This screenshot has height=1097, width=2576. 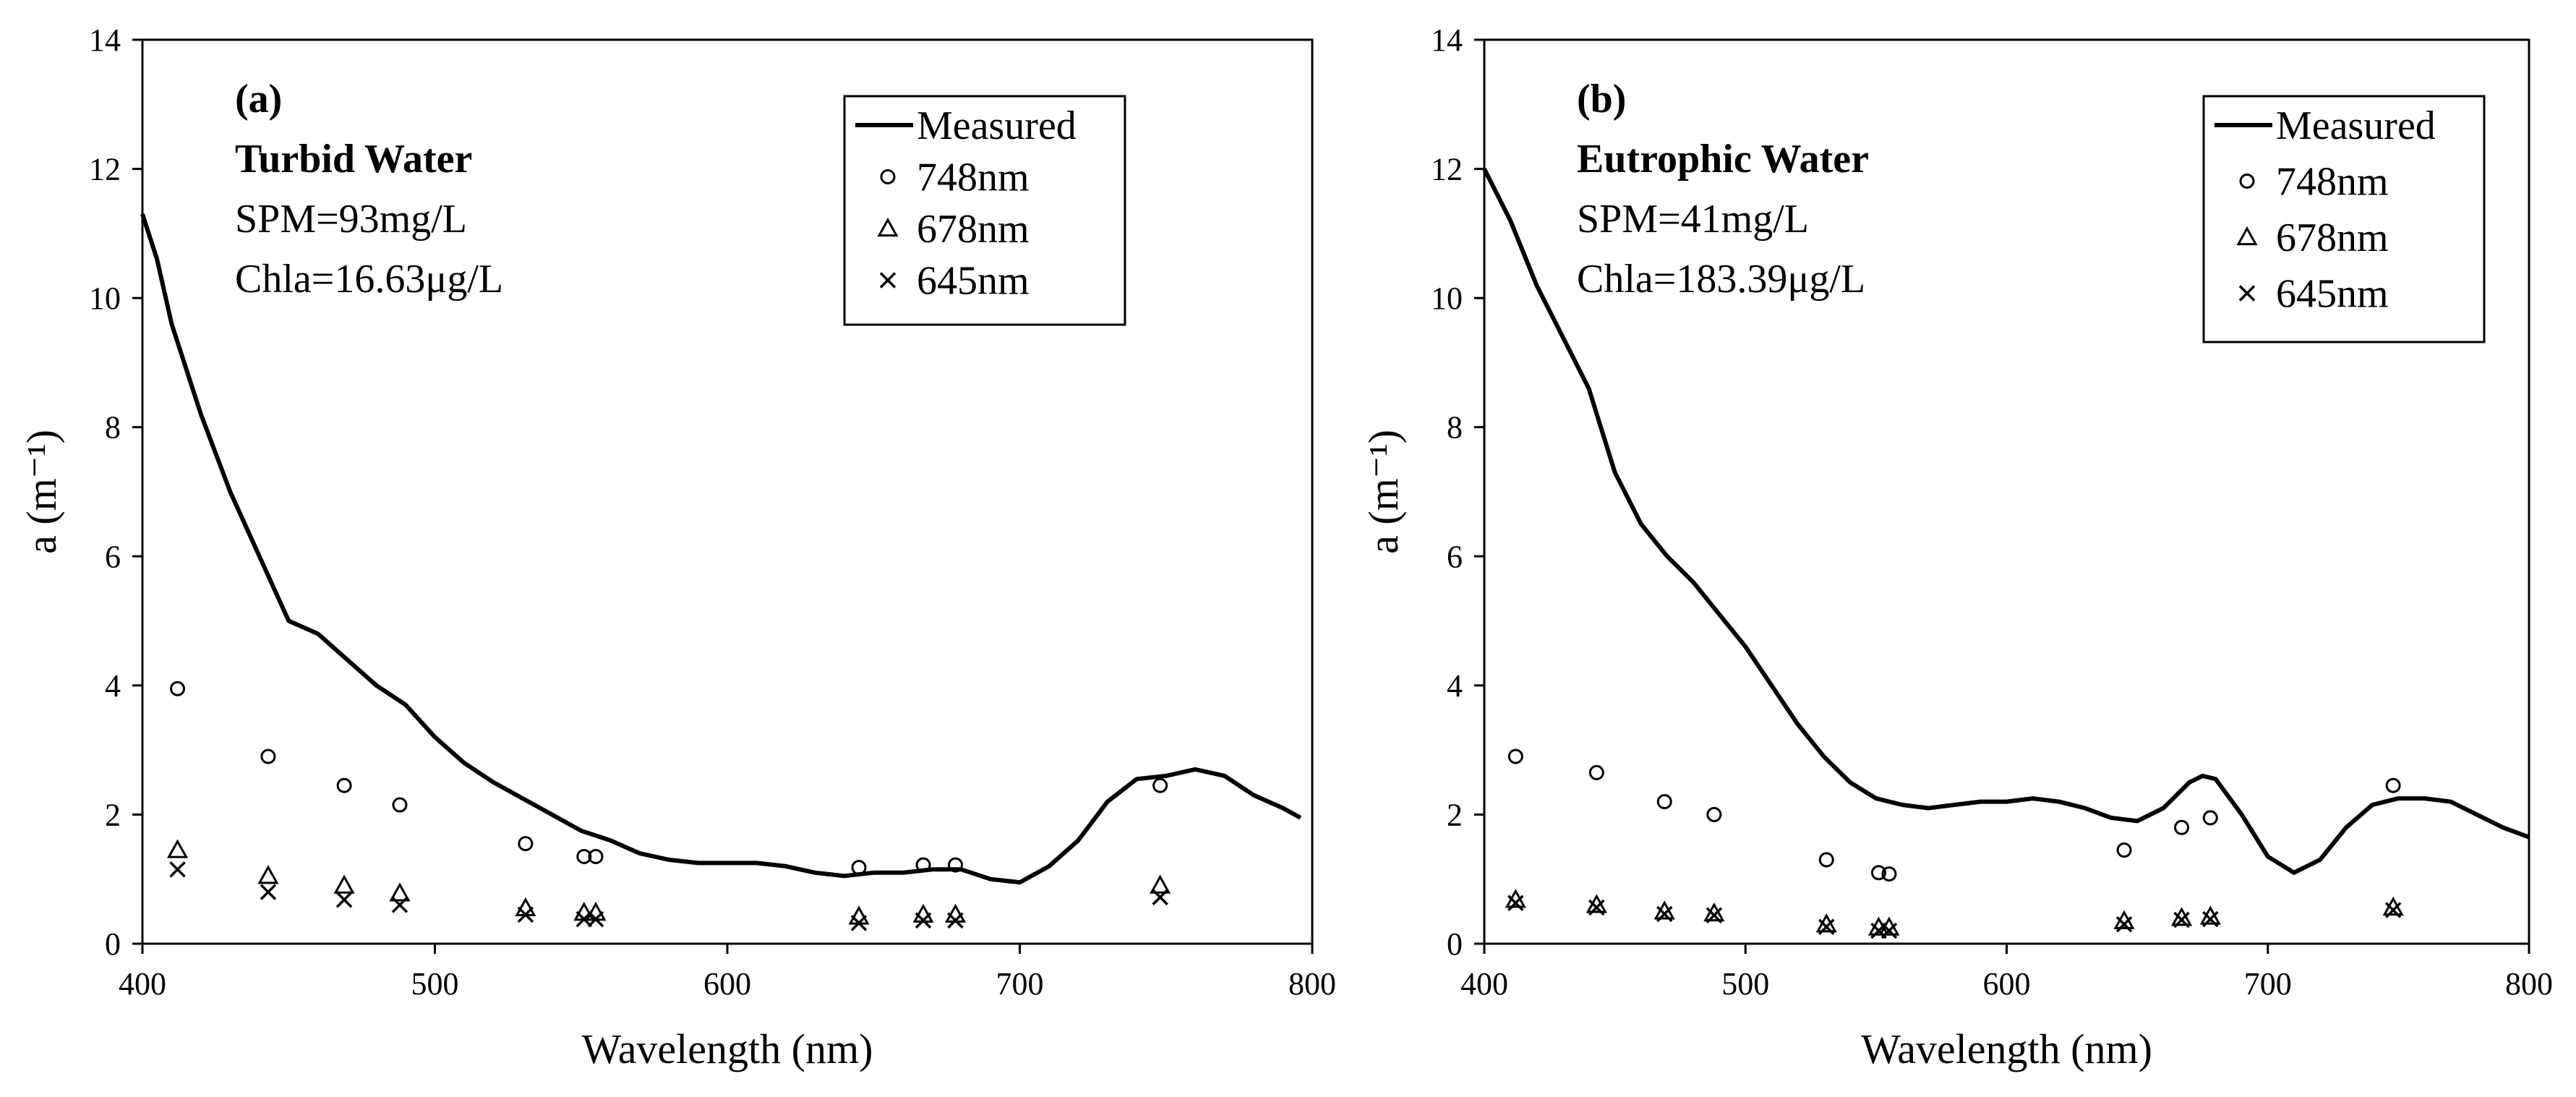 I want to click on legend: Measured 748nm 678nm 645nm, so click(x=984, y=210).